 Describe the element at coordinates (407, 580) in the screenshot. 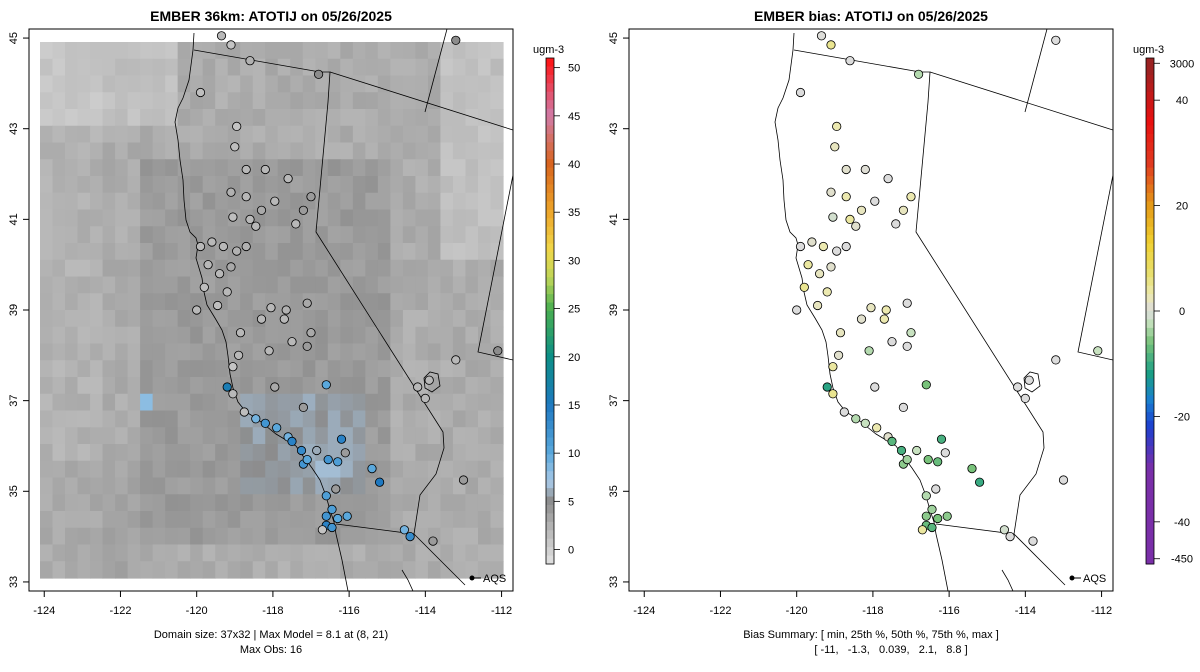

I see `left-baja-coast` at that location.